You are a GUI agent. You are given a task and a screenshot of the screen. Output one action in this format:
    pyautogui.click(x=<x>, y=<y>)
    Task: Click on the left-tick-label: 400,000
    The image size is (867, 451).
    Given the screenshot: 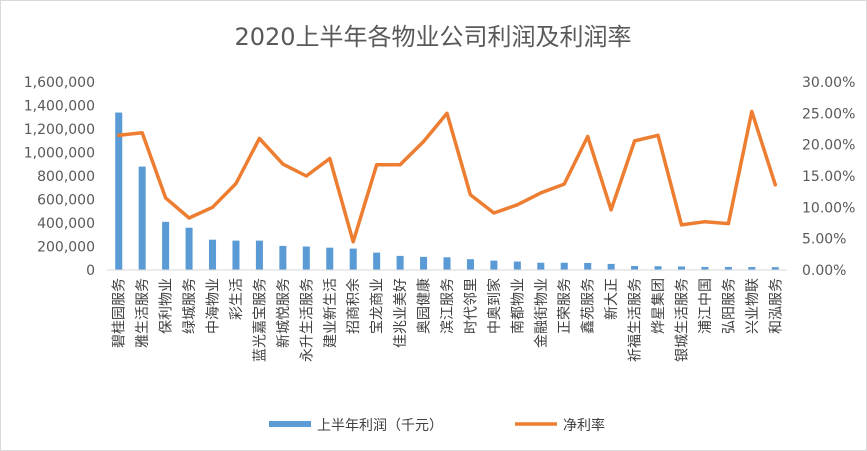 What is the action you would take?
    pyautogui.click(x=66, y=224)
    